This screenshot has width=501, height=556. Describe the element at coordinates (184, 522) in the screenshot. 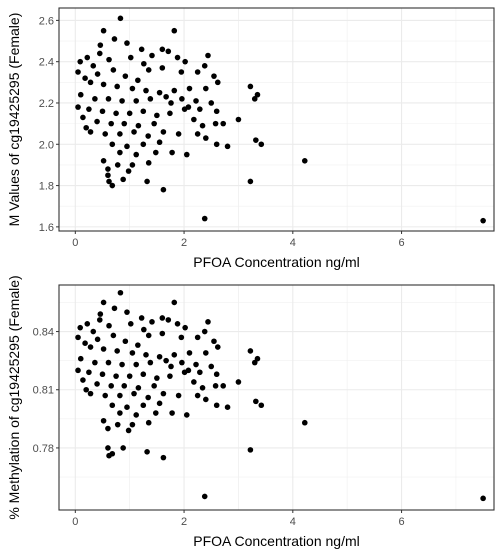

I see `x-tick-label: 2` at that location.